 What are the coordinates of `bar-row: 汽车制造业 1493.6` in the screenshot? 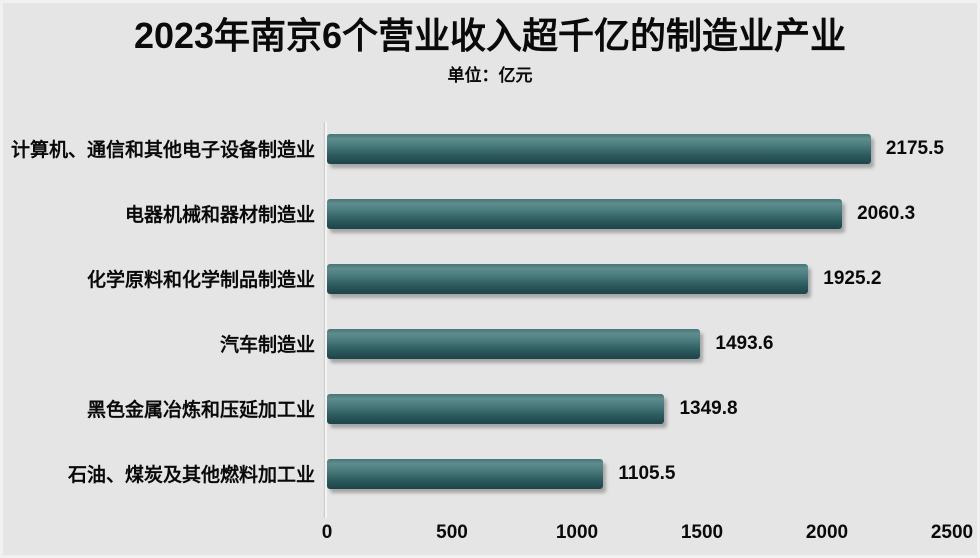 It's located at (490, 343).